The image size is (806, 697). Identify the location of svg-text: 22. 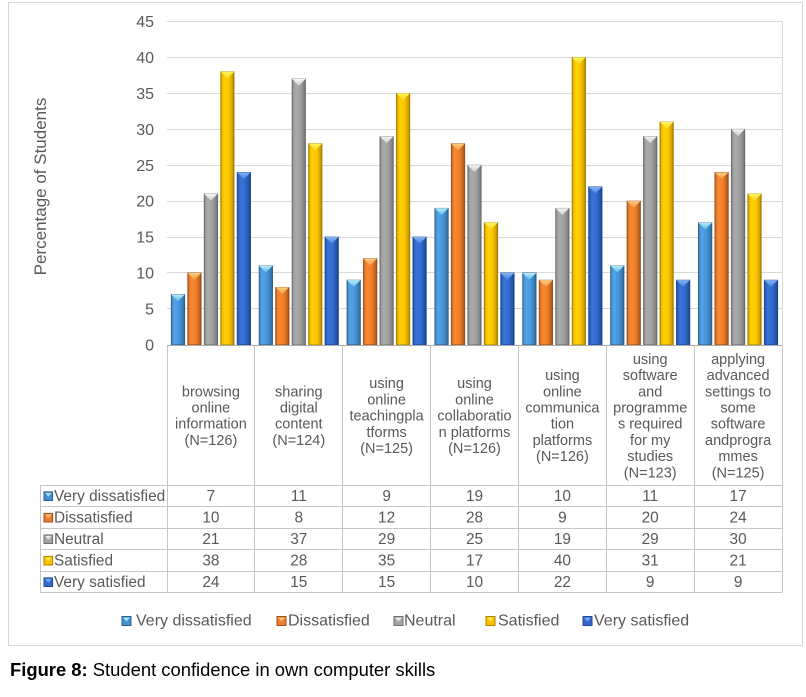
(562, 582).